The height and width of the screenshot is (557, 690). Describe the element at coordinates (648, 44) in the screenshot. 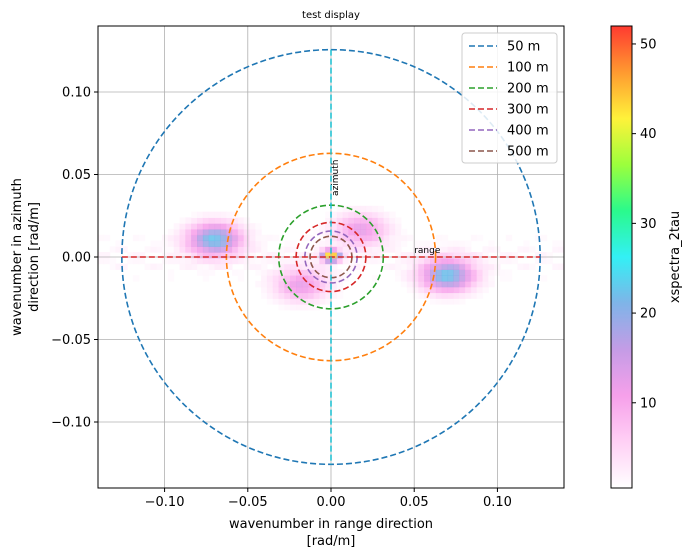

I see `colorbar-tick-label: 50` at that location.